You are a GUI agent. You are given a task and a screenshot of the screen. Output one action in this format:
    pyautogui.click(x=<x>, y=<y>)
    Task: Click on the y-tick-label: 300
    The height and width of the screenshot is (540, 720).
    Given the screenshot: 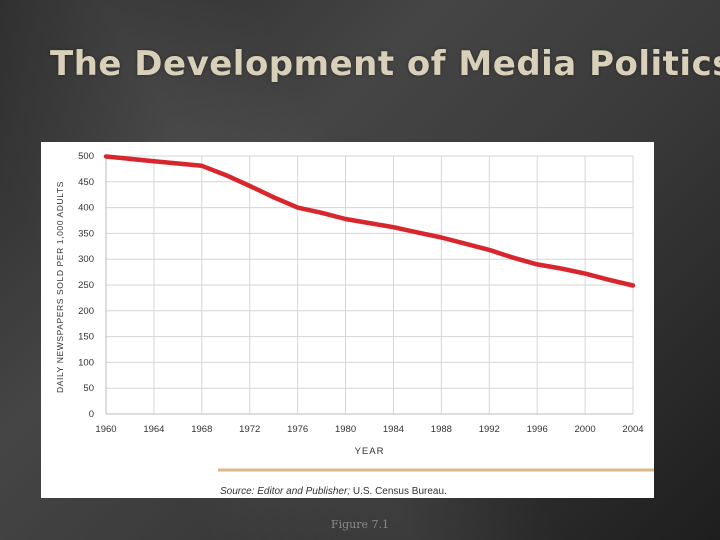 What is the action you would take?
    pyautogui.click(x=86, y=259)
    